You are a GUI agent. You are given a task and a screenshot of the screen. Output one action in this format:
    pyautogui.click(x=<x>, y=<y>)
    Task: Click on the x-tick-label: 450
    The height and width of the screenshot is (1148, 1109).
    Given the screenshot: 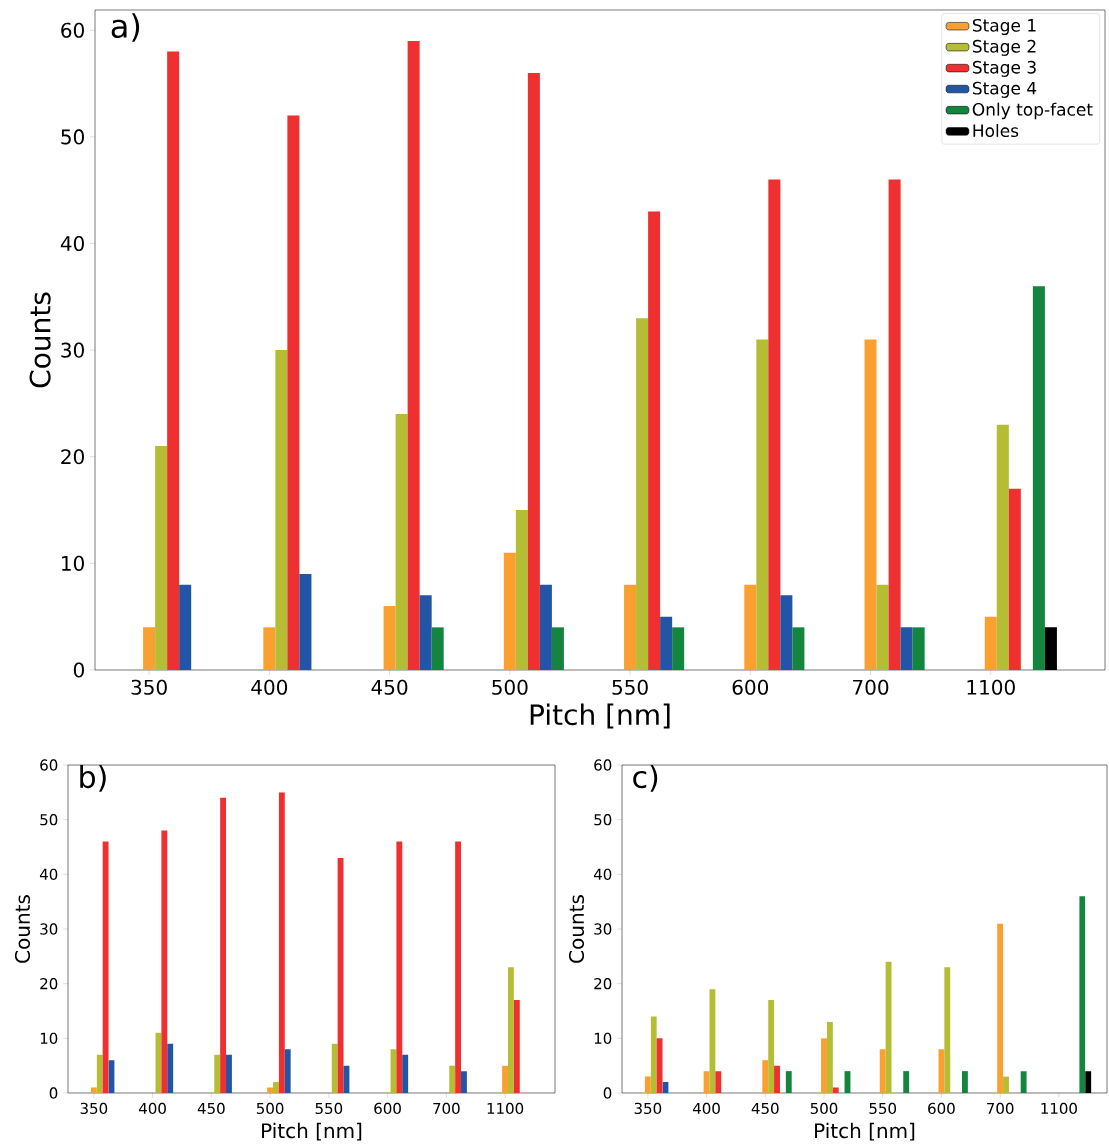 What is the action you would take?
    pyautogui.click(x=211, y=1108)
    